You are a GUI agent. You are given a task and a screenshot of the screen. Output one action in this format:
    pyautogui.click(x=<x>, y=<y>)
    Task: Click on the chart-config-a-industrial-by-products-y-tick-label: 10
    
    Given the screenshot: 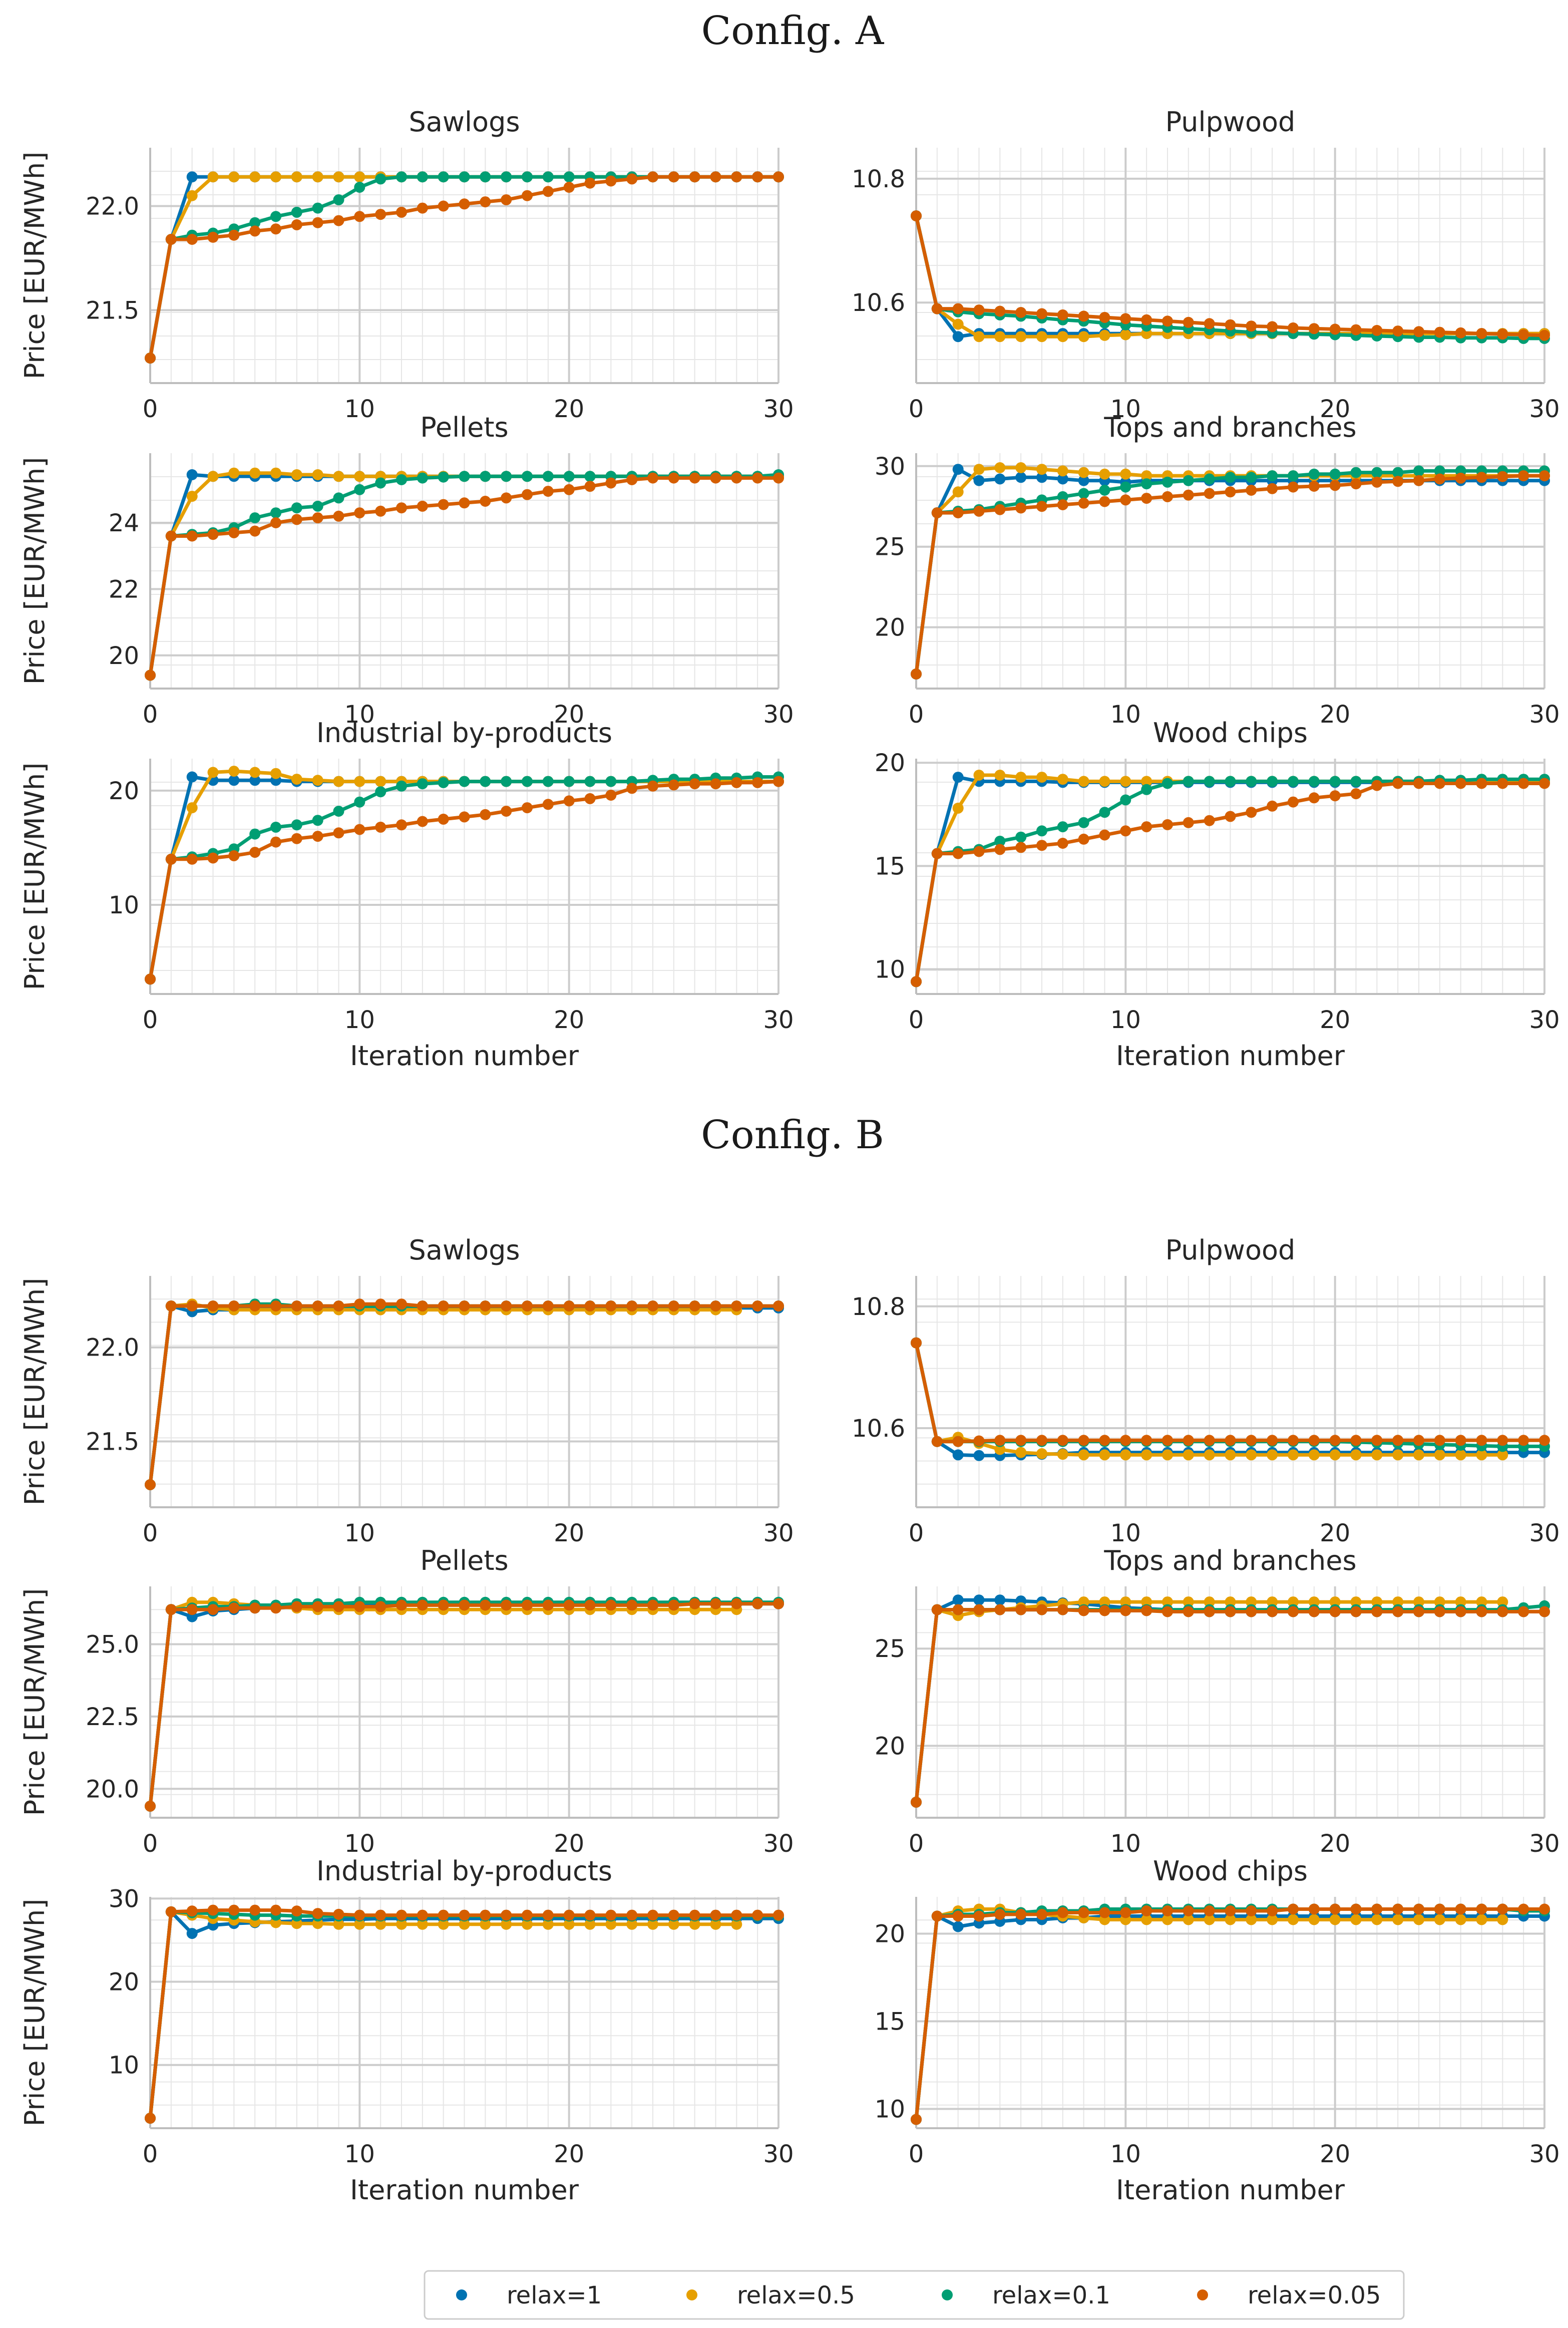 What is the action you would take?
    pyautogui.click(x=124, y=905)
    